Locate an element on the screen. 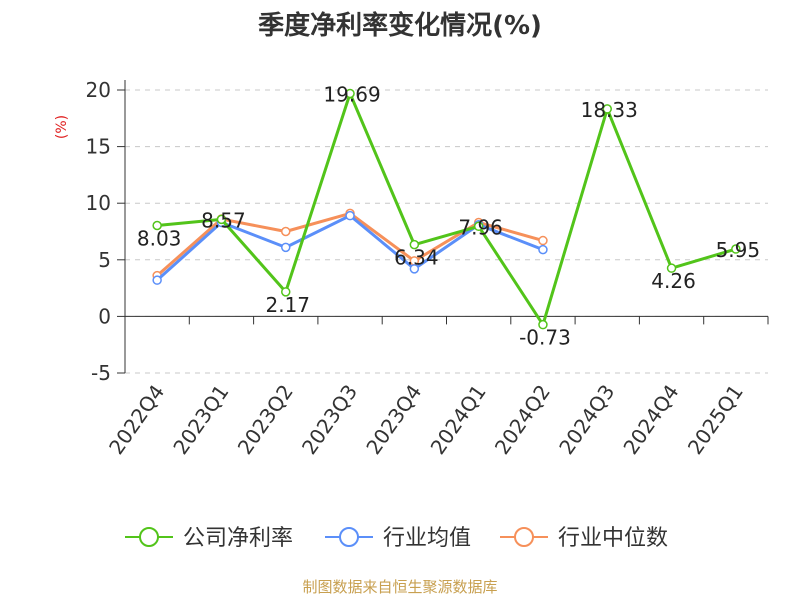  data-label: 8.57 is located at coordinates (223, 220).